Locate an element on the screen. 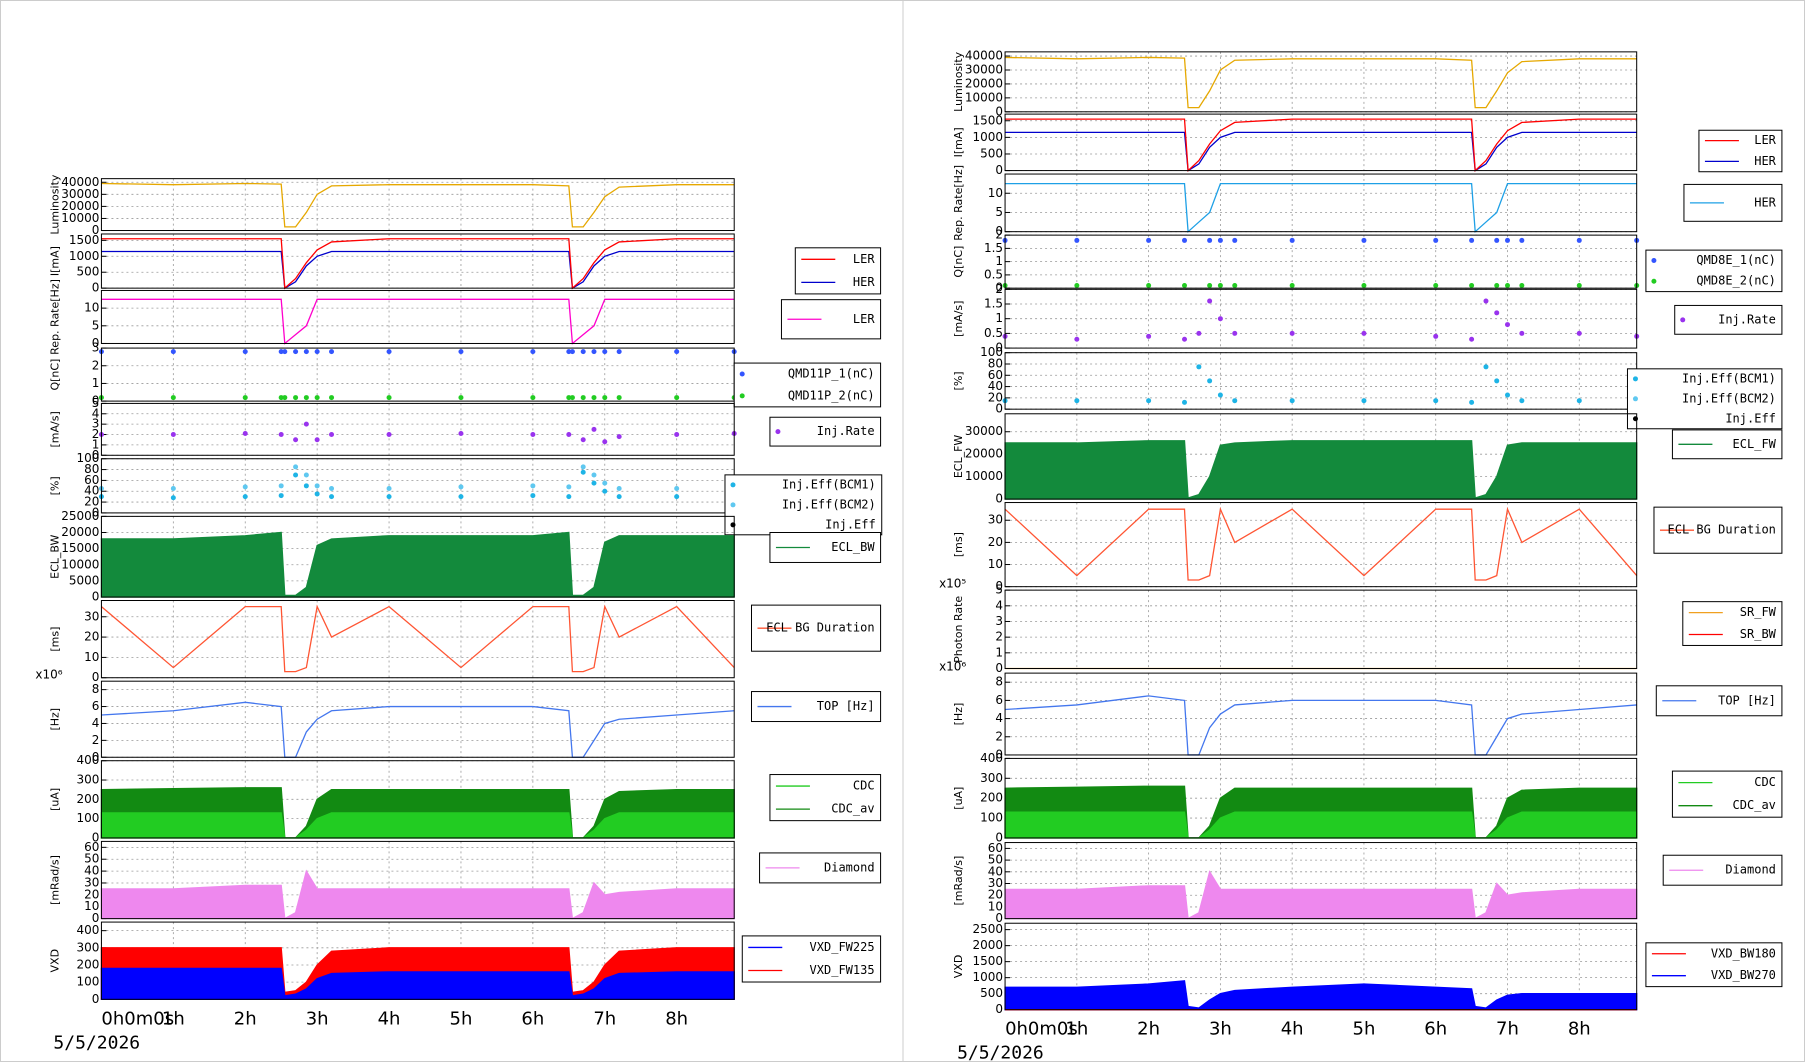 The height and width of the screenshot is (1062, 1806). panel: 00.511.52Q[nC] QMD8E_1(nC)QMD8E_2(nC) is located at coordinates (1367, 261).